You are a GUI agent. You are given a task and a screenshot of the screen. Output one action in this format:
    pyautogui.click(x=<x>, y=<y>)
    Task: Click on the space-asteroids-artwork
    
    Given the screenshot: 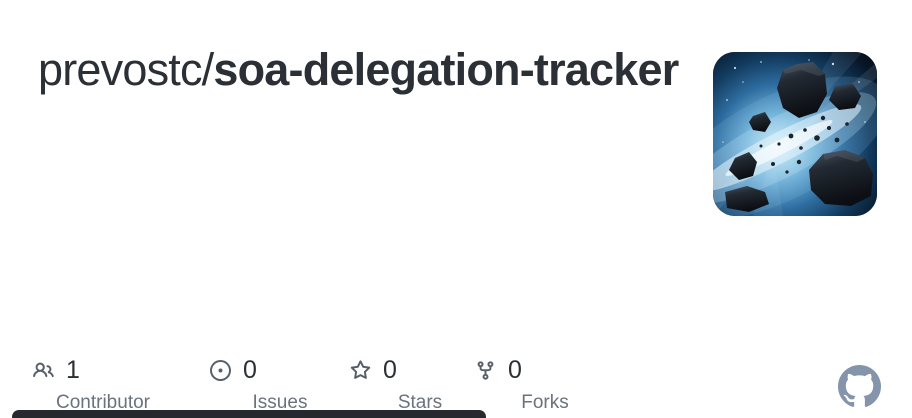 What is the action you would take?
    pyautogui.click(x=795, y=134)
    